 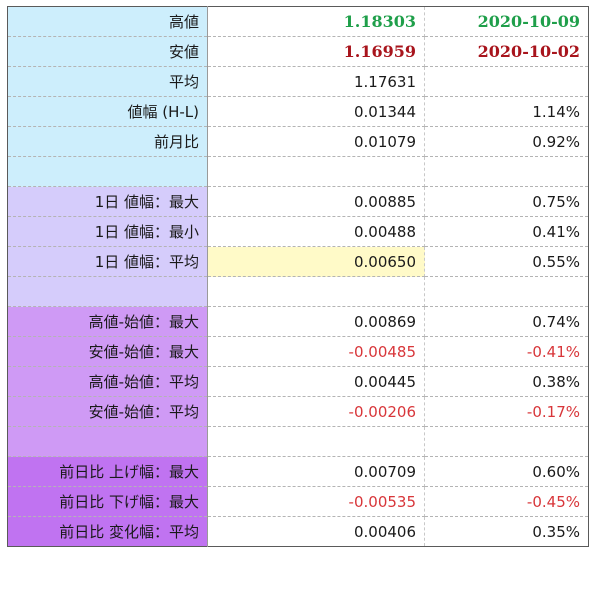 I want to click on secondary-value-cell: 0.38%, so click(x=506, y=381).